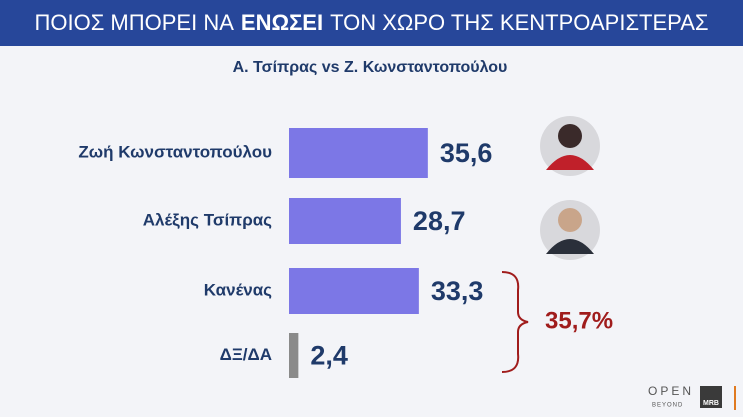 The height and width of the screenshot is (417, 743). What do you see at coordinates (207, 219) in the screenshot?
I see `category-label: Αλέξης Τσίπρας` at bounding box center [207, 219].